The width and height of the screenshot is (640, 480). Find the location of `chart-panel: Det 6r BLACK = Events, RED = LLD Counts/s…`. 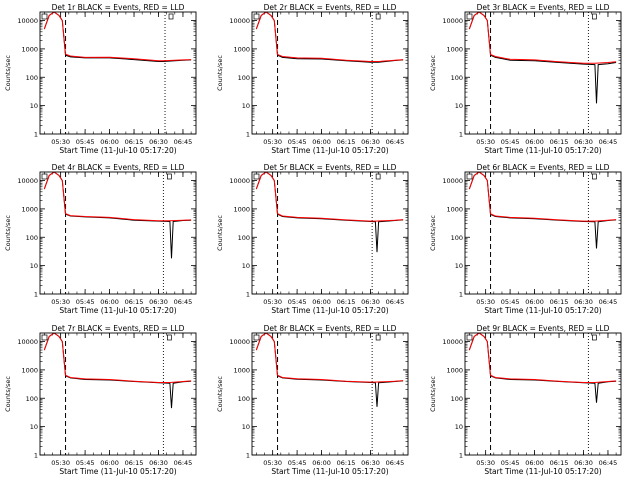

chart-panel: Det 6r BLACK = Events, RED = LLD Counts/s… is located at coordinates (525, 239).